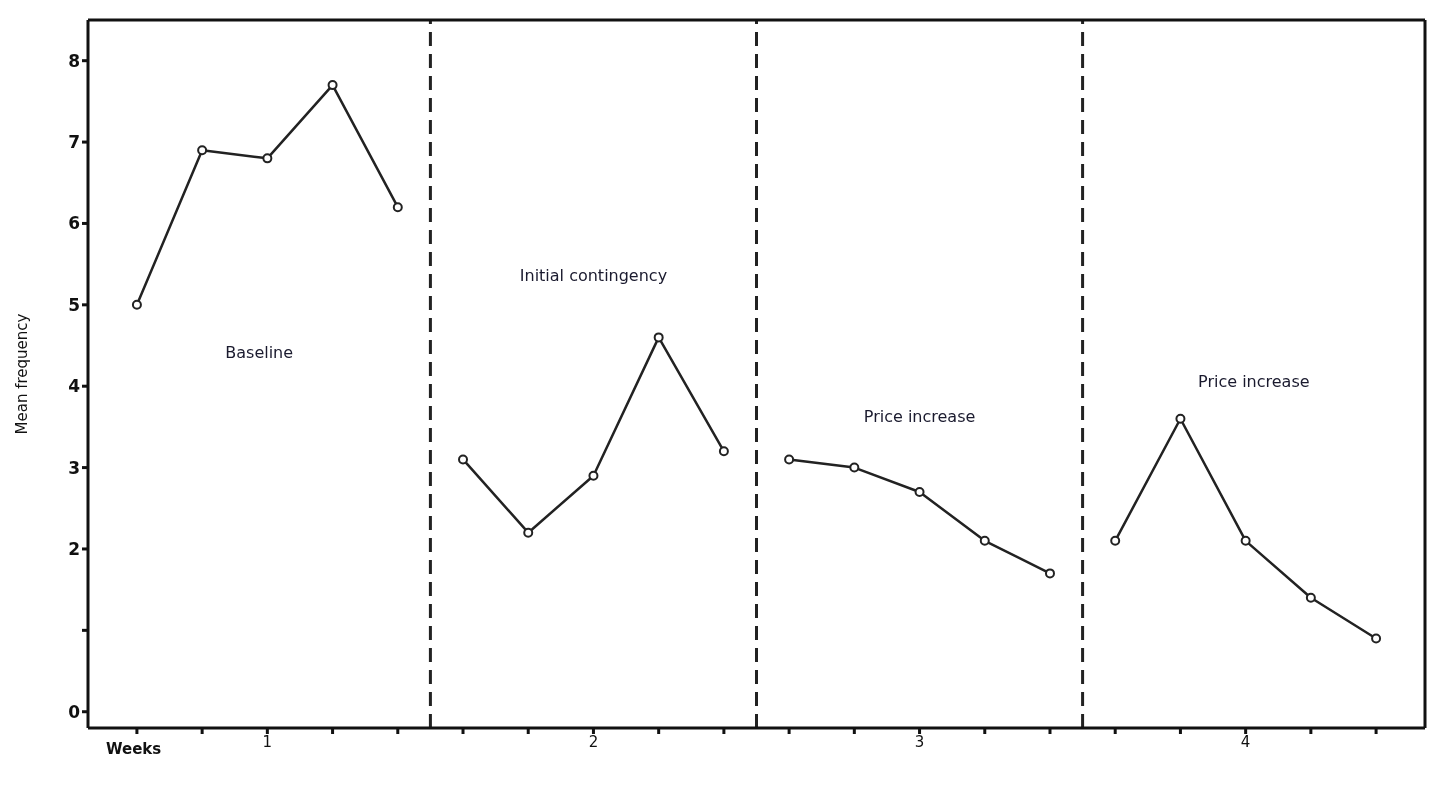 This screenshot has height=786, width=1441. Describe the element at coordinates (593, 275) in the screenshot. I see `annotation: Initial contingency` at that location.